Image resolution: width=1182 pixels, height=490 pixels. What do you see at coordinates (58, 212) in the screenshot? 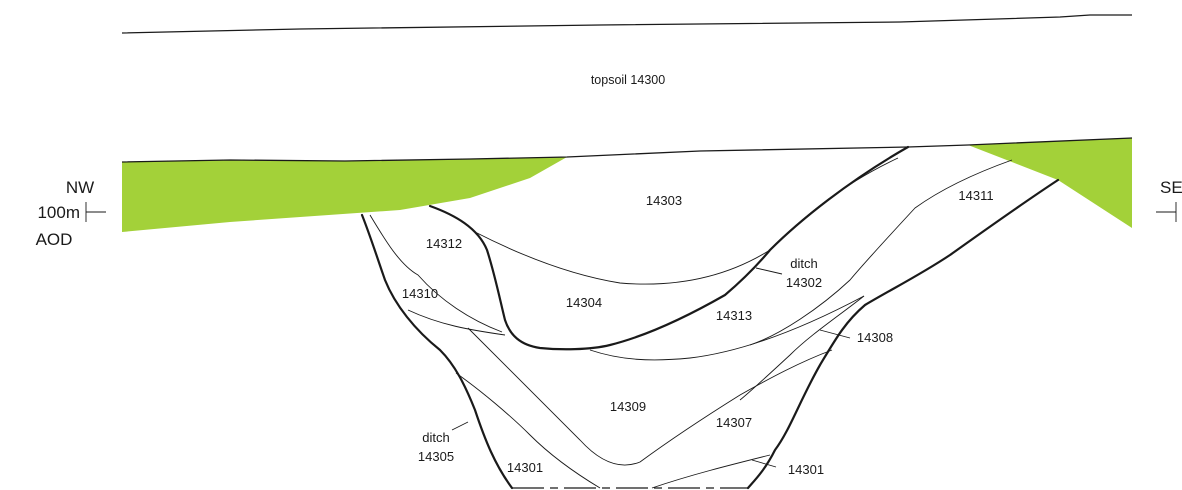
I see `label-datum-value: 100m` at bounding box center [58, 212].